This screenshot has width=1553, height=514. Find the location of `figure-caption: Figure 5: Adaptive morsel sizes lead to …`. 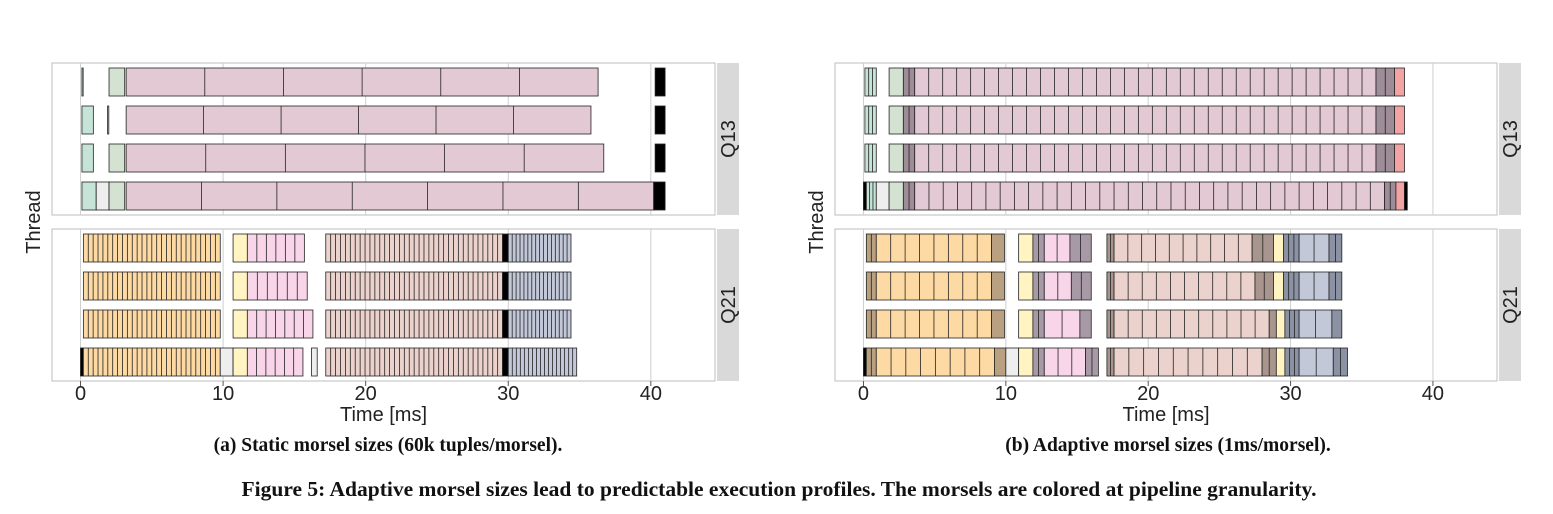

figure-caption: Figure 5: Adaptive morsel sizes lead to … is located at coordinates (779, 489).